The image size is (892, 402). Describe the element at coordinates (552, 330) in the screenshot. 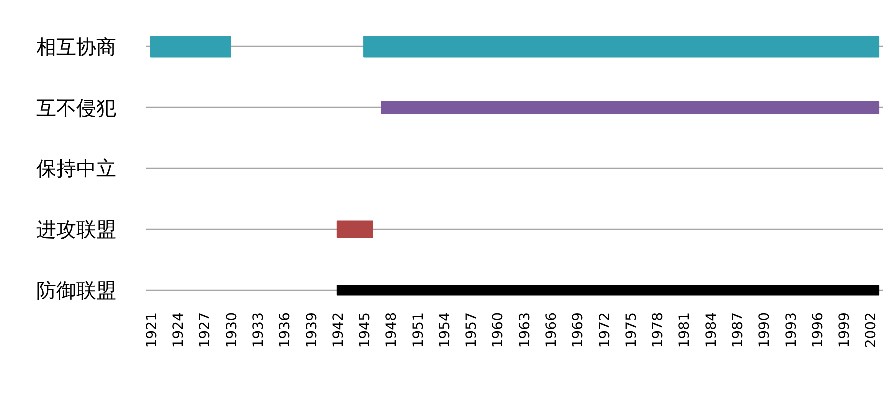

I see `x-tick-label: 1966` at that location.